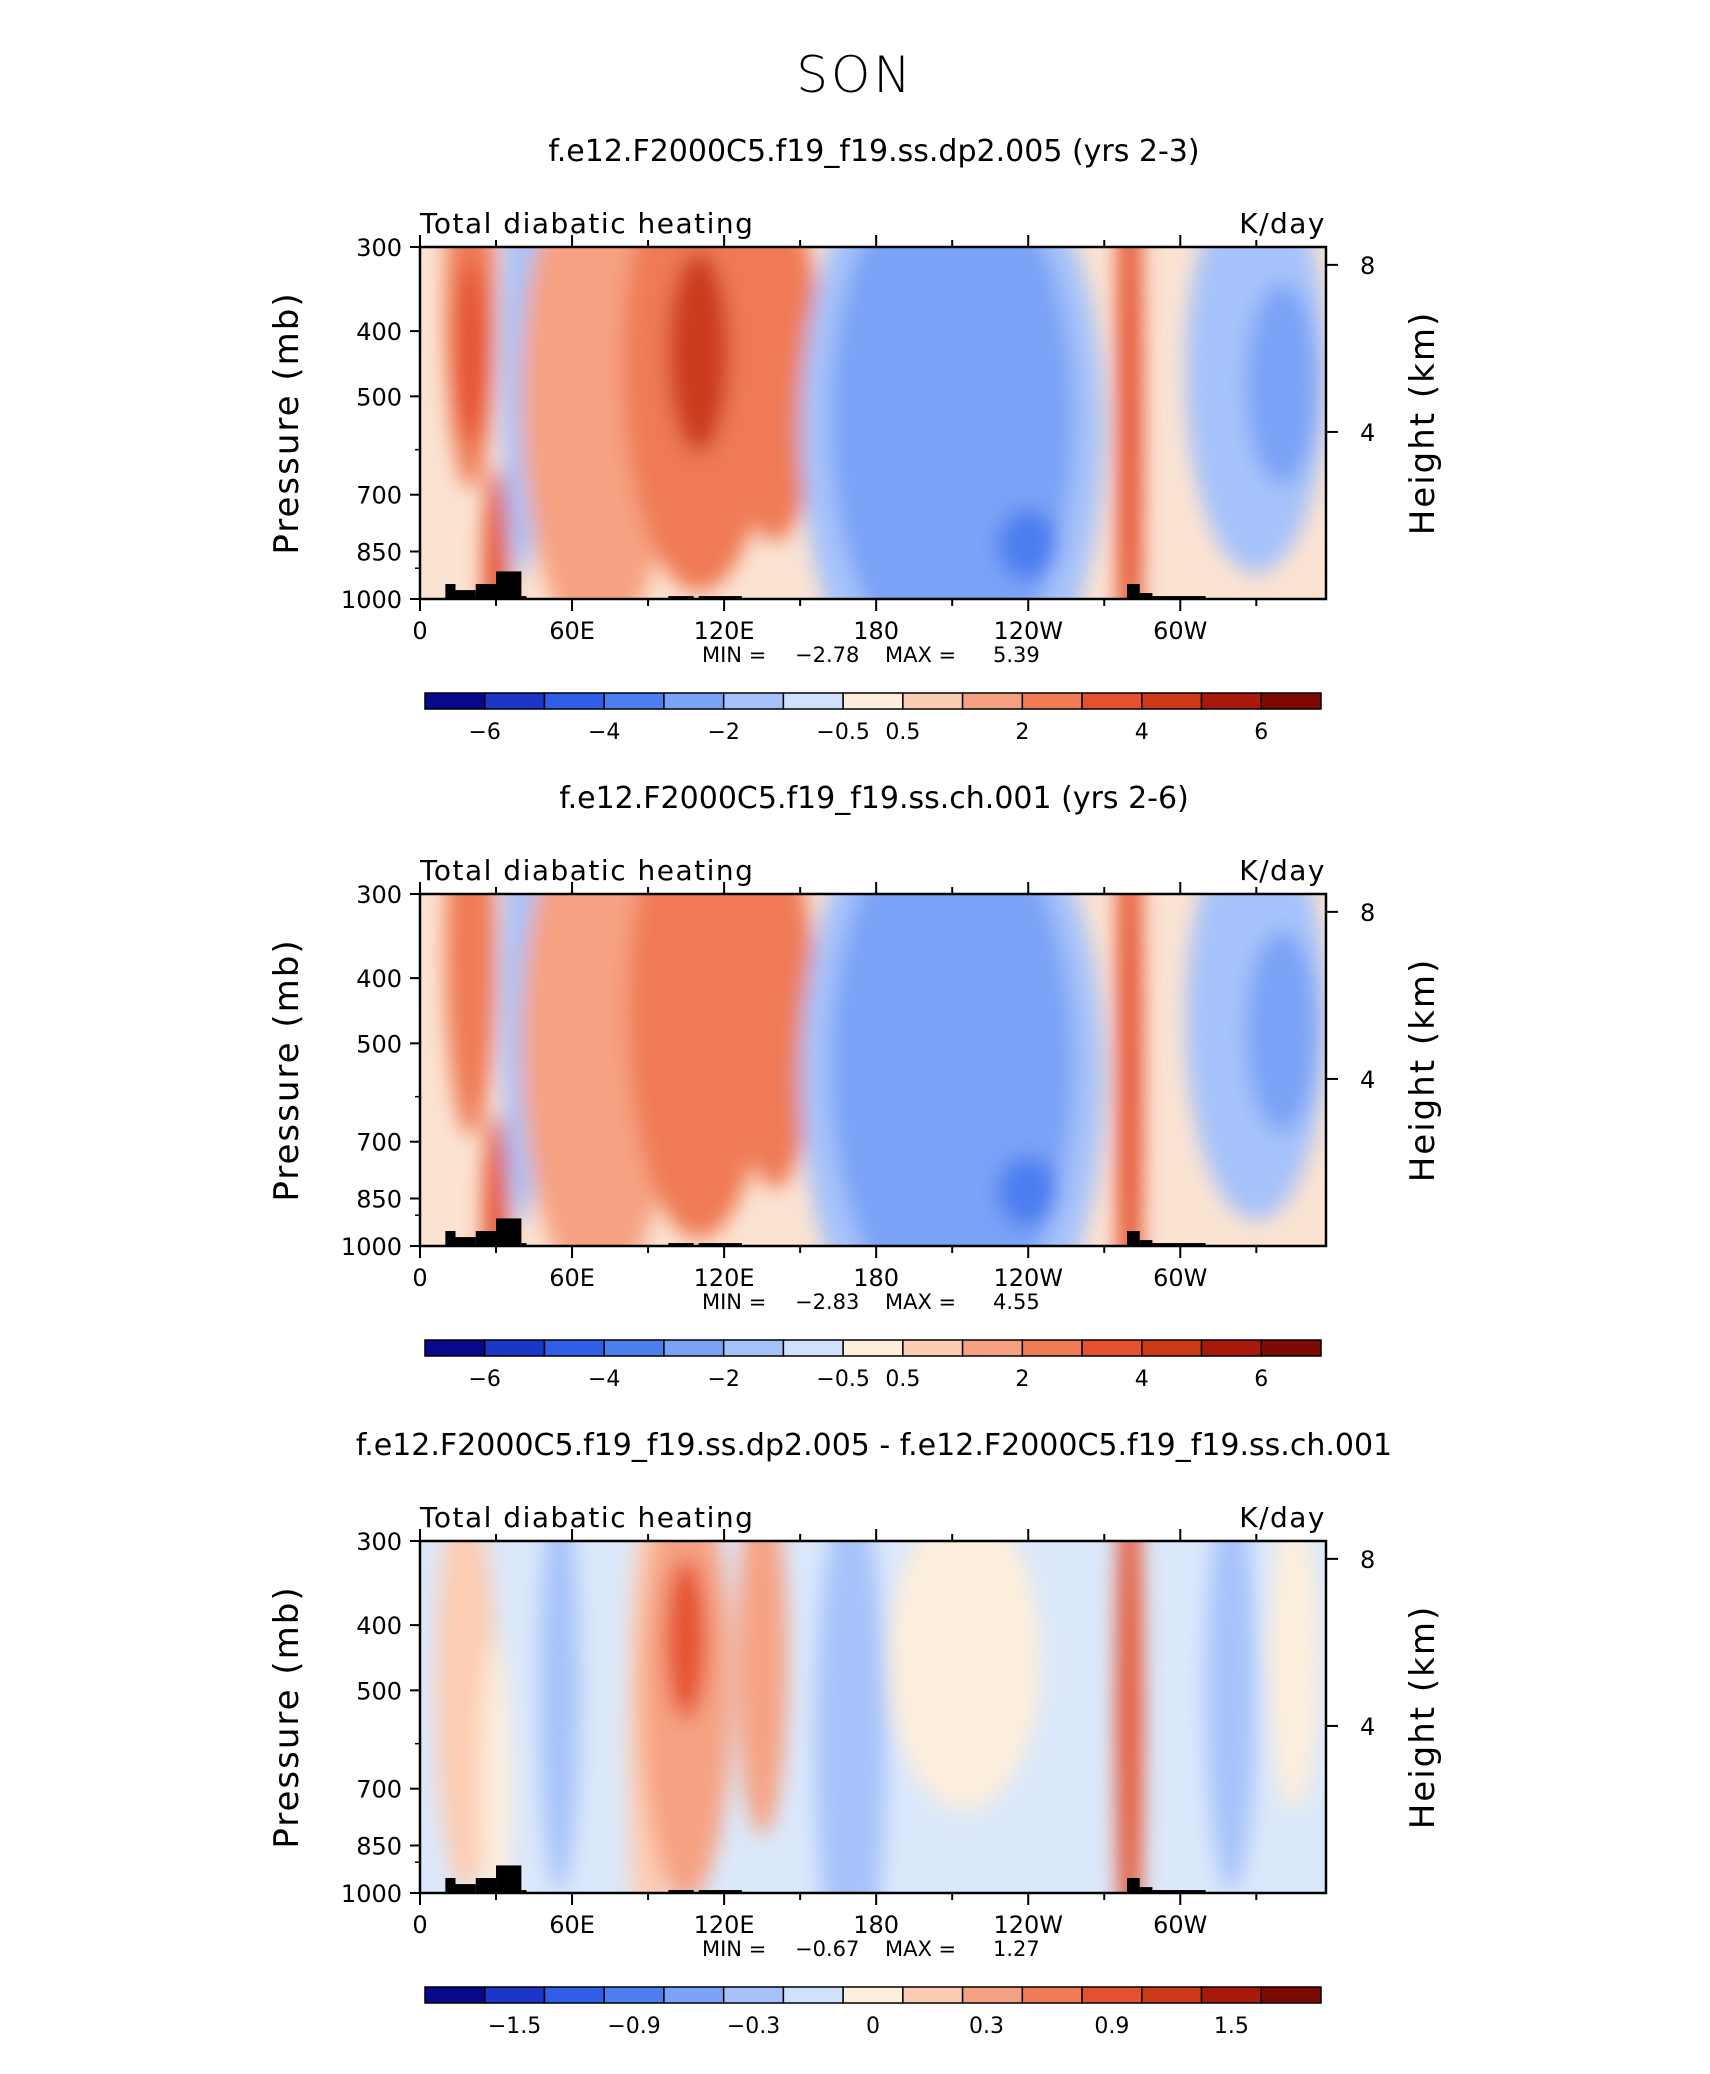  What do you see at coordinates (633, 2026) in the screenshot?
I see `colorbar-label: −0.9` at bounding box center [633, 2026].